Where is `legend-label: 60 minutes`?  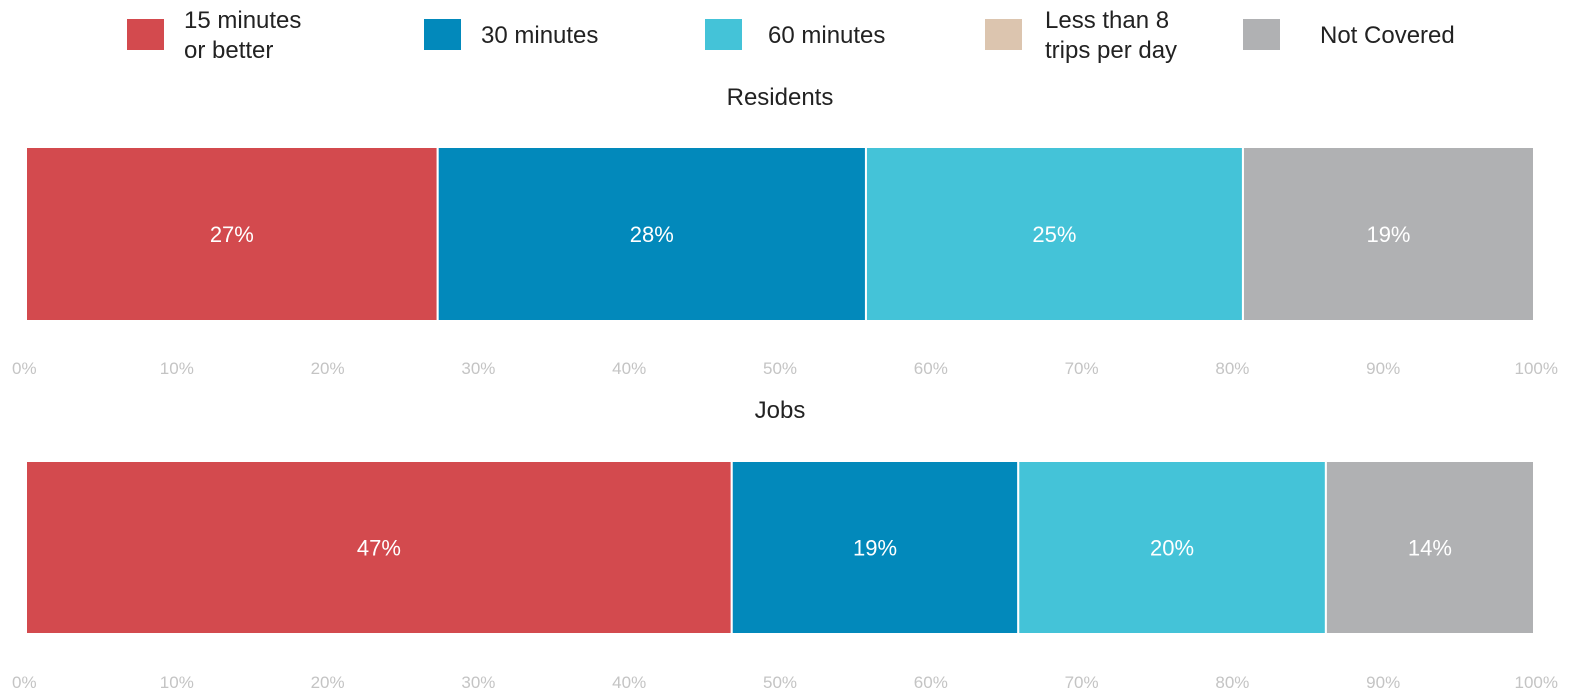 legend-label: 60 minutes is located at coordinates (826, 35).